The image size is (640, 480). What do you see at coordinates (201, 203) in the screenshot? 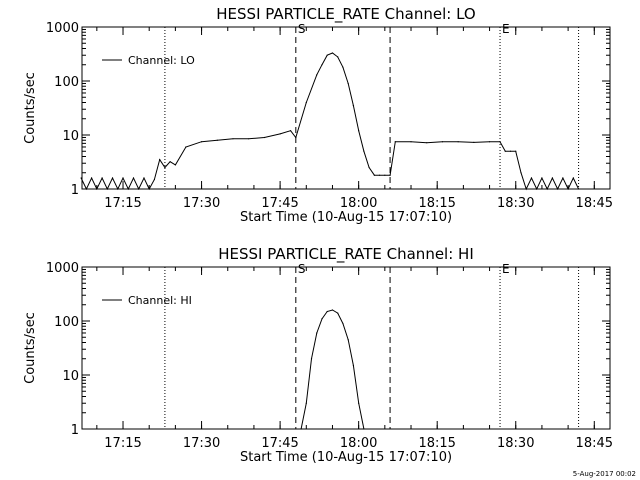
I see `panel-1-x-tick-label: 17:30` at bounding box center [201, 203].